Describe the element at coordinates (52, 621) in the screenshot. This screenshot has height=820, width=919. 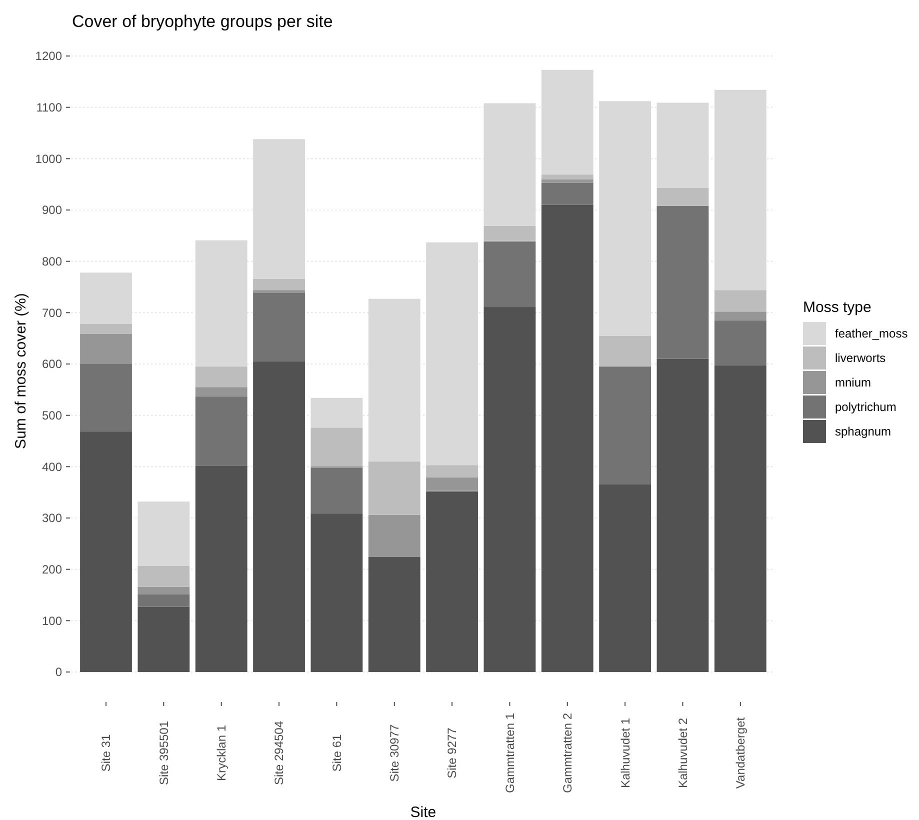
I see `y-tick-label: 100` at that location.